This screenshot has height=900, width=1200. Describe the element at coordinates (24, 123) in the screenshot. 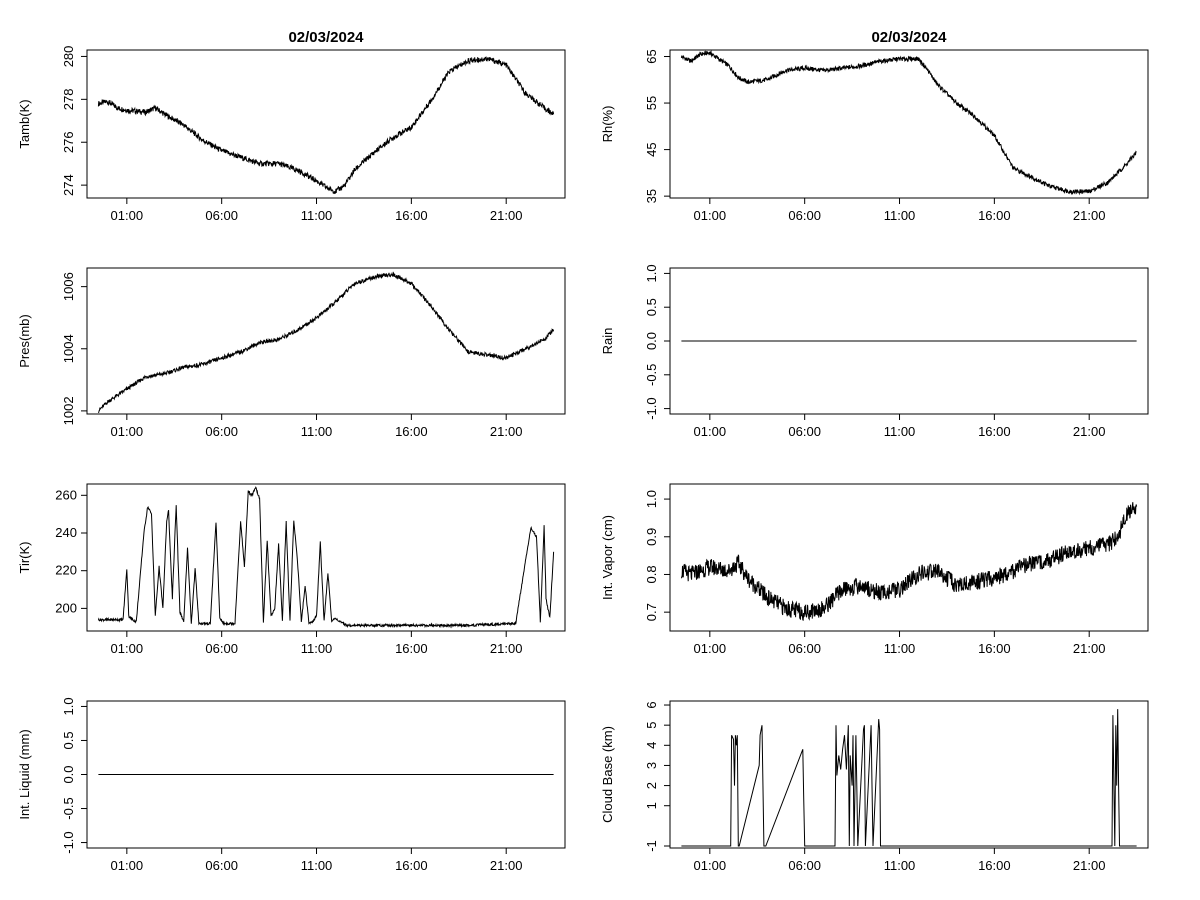

I see `y-axis-label: Tamb(K)` at that location.